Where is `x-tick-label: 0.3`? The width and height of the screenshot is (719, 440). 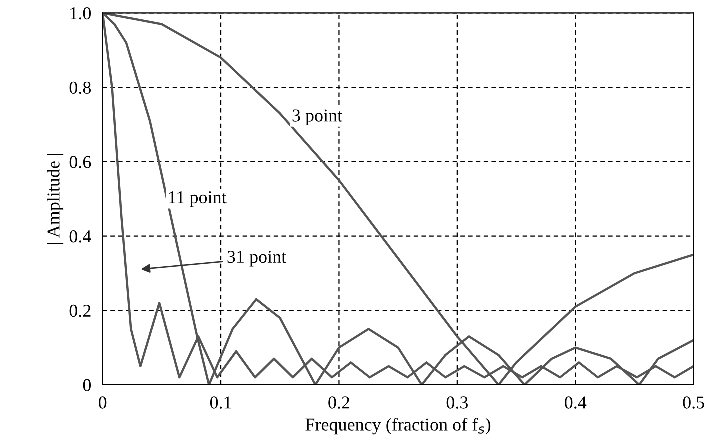
x-tick-label: 0.3 is located at coordinates (457, 402).